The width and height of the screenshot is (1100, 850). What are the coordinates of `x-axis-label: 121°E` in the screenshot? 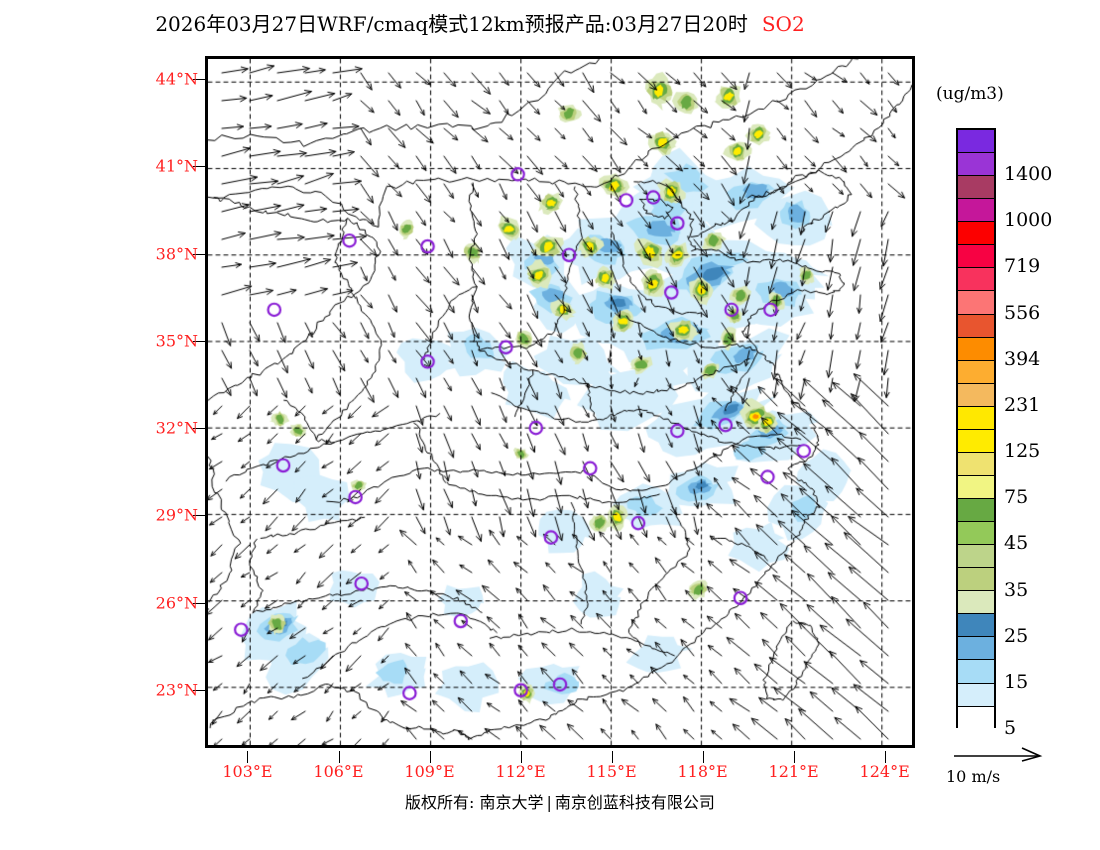 It's located at (793, 771).